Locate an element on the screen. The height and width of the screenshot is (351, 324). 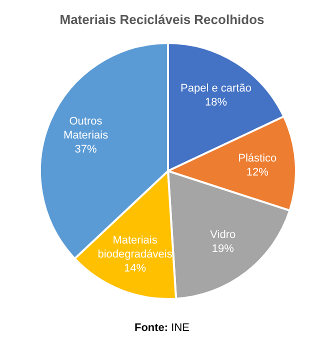
data-label: 12% is located at coordinates (257, 172).